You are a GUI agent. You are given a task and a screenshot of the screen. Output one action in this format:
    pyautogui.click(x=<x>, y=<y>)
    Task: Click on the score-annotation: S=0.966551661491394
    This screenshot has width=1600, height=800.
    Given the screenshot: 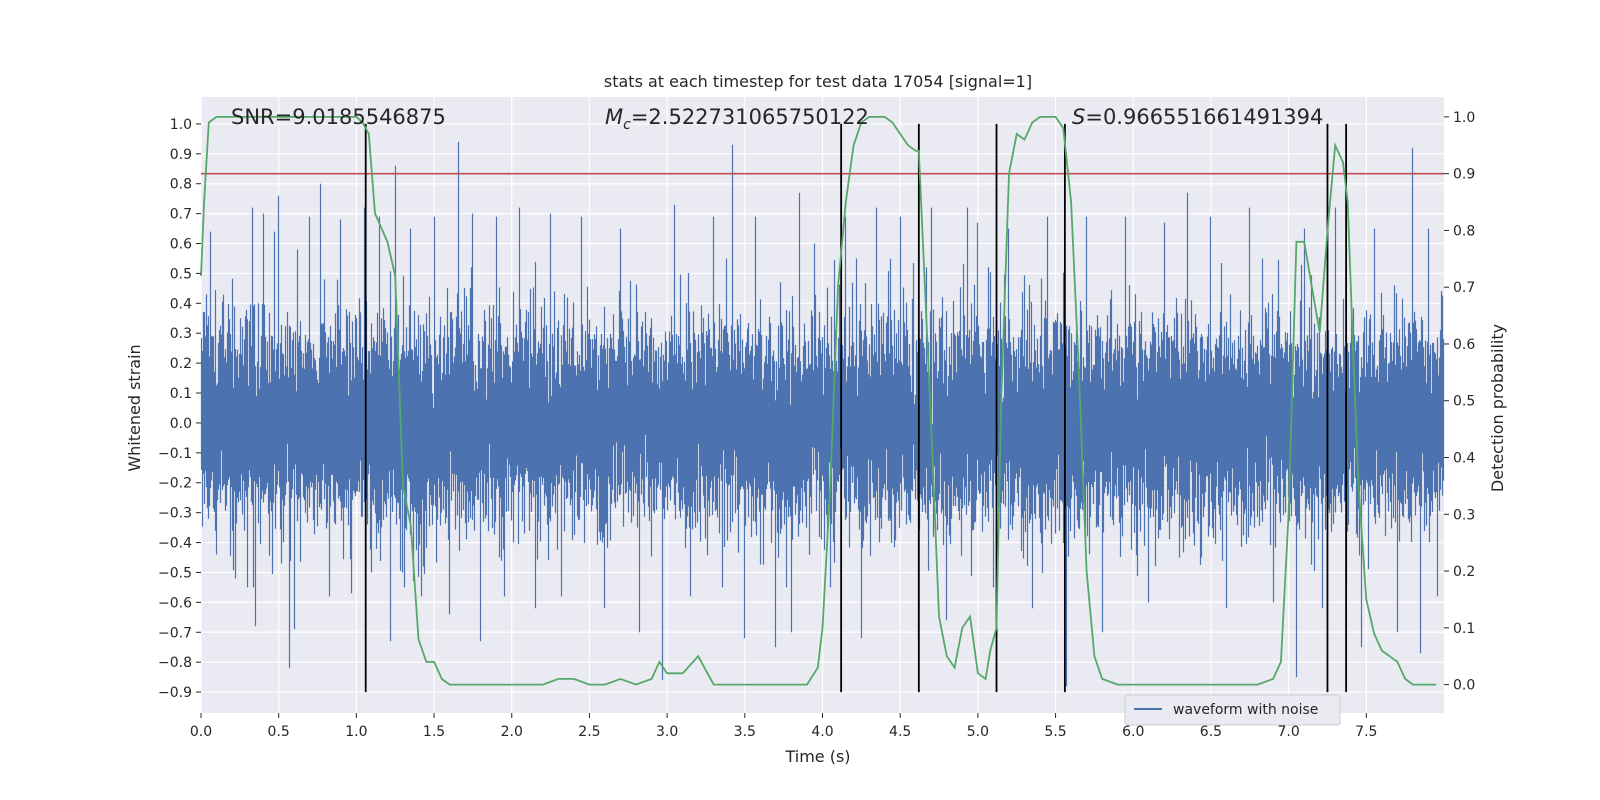 What is the action you would take?
    pyautogui.click(x=1197, y=117)
    